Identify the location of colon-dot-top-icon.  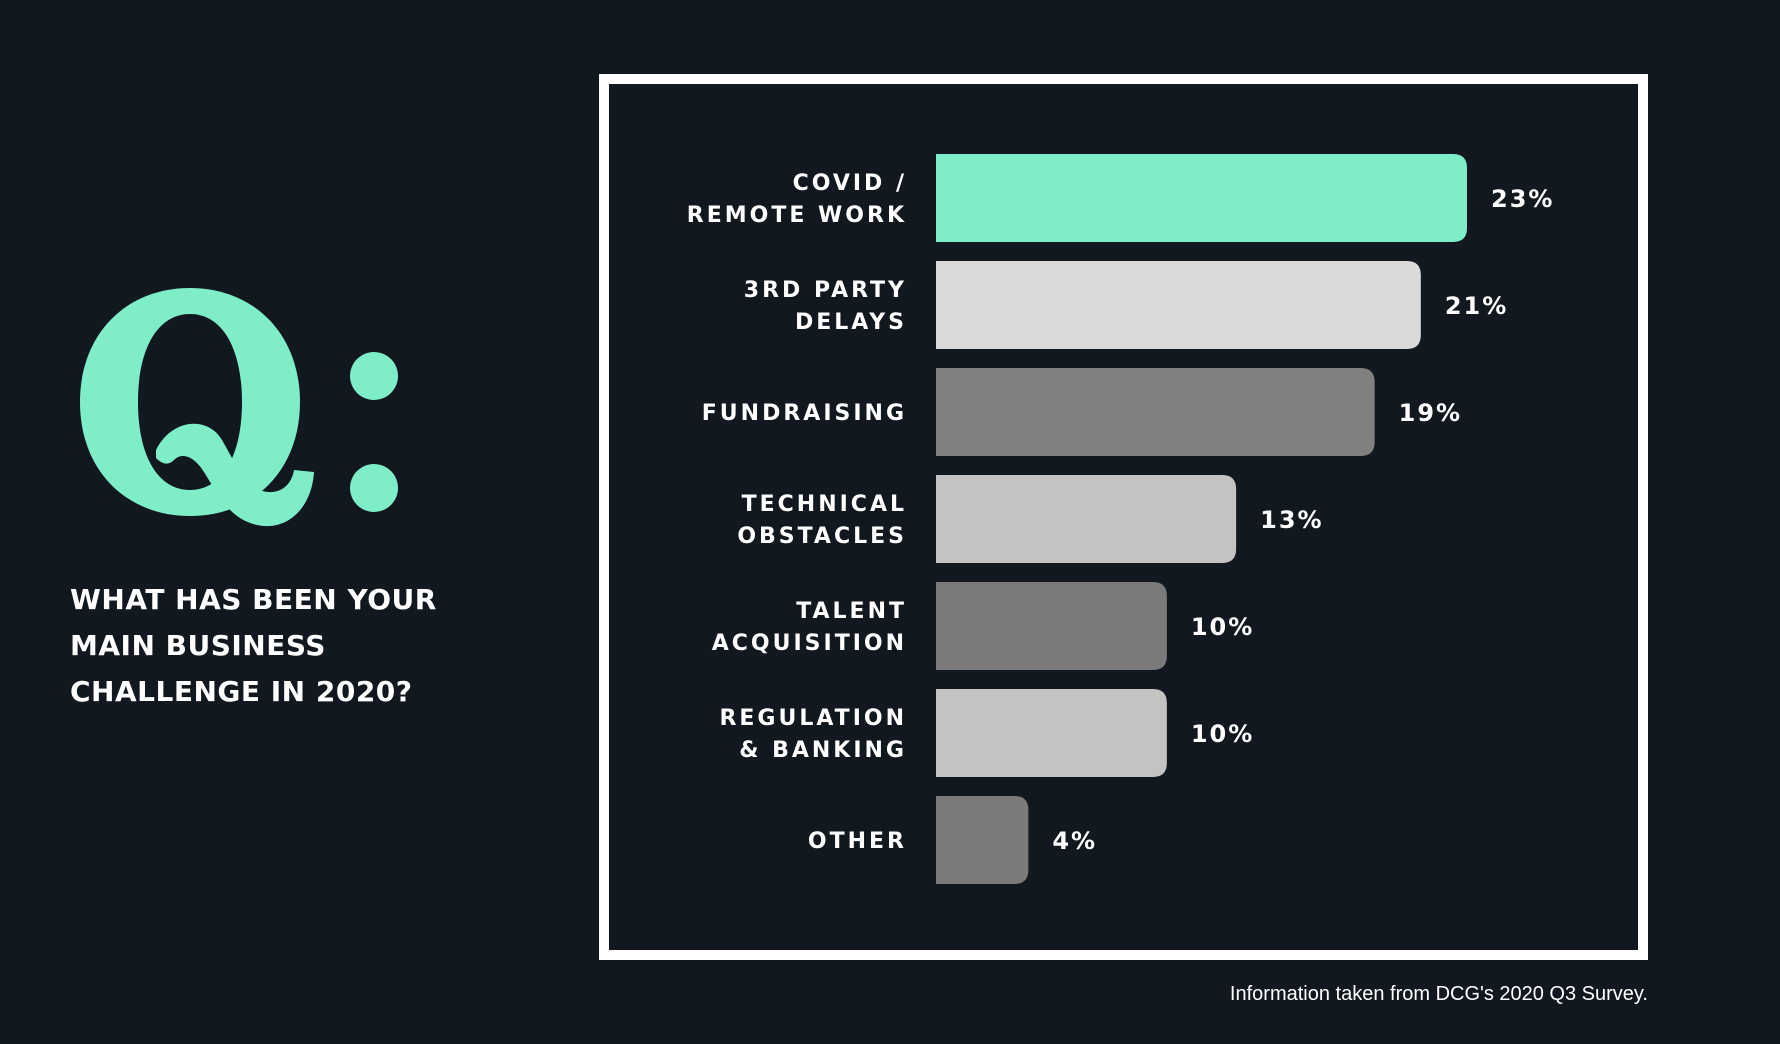
(374, 376).